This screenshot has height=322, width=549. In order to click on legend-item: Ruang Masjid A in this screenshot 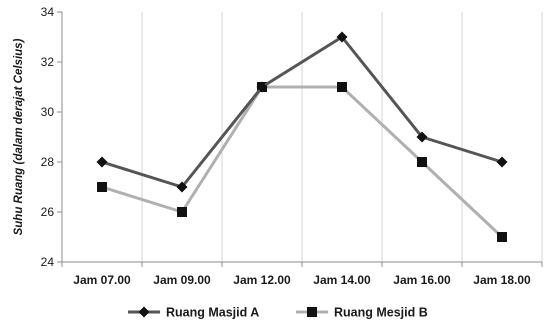, I will do `click(193, 313)`.